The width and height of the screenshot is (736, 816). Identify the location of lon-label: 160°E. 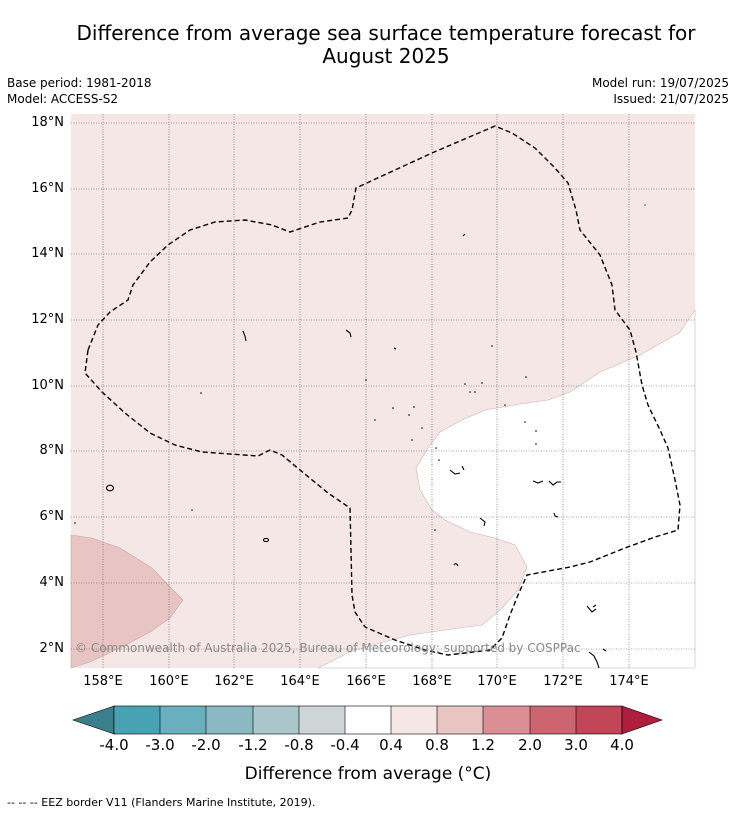
(169, 681).